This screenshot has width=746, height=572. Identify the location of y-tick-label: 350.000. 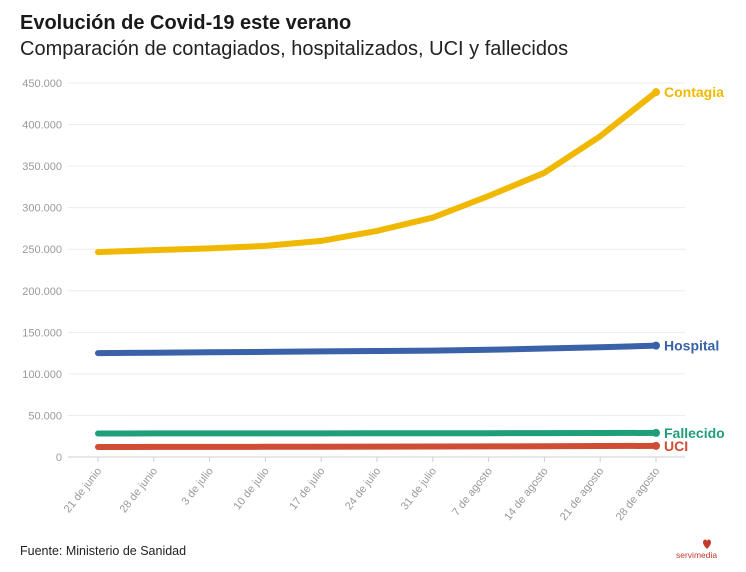
(42, 167).